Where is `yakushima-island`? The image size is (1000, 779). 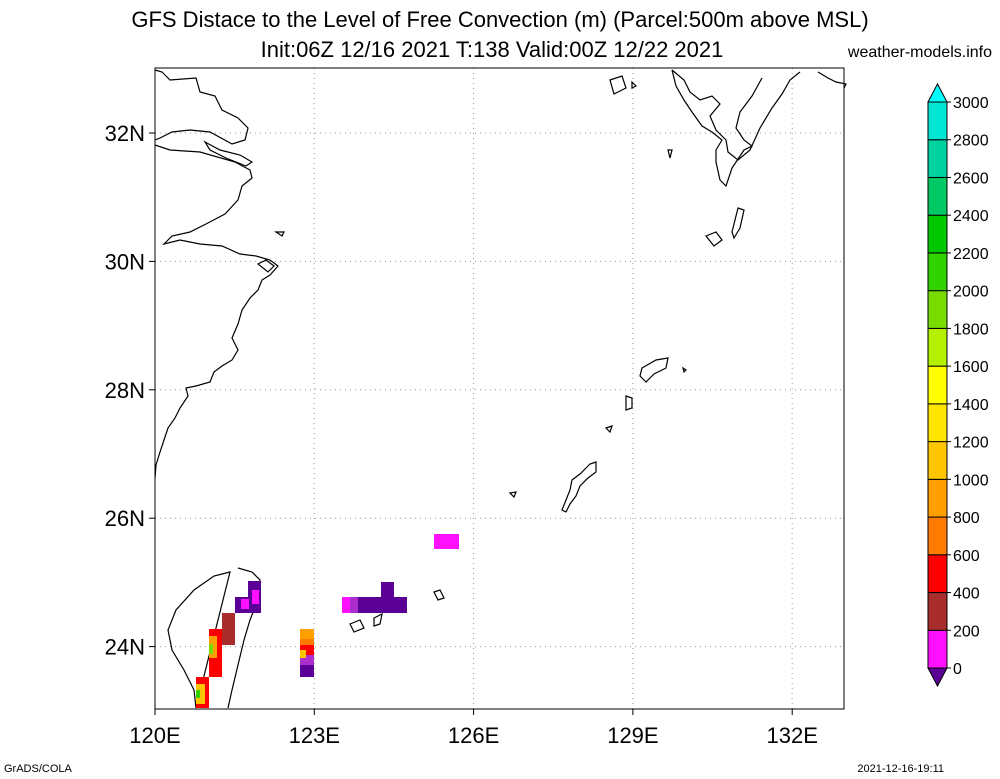 yakushima-island is located at coordinates (714, 239).